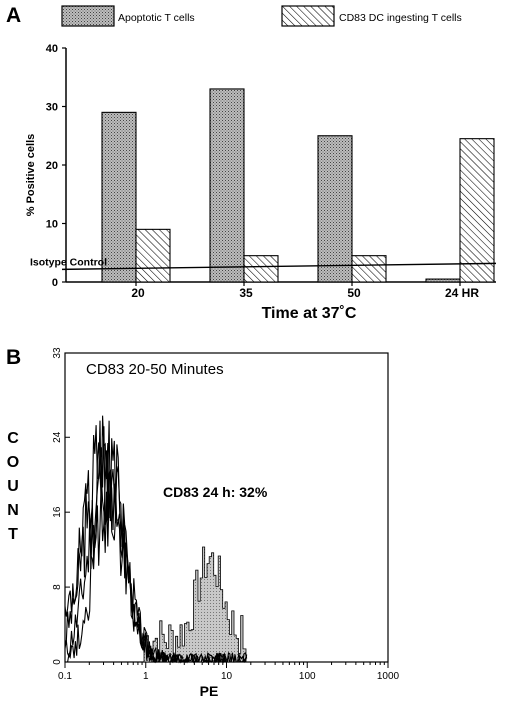 The width and height of the screenshot is (520, 709). I want to click on x-tick-label-b: 0.1, so click(65, 676).